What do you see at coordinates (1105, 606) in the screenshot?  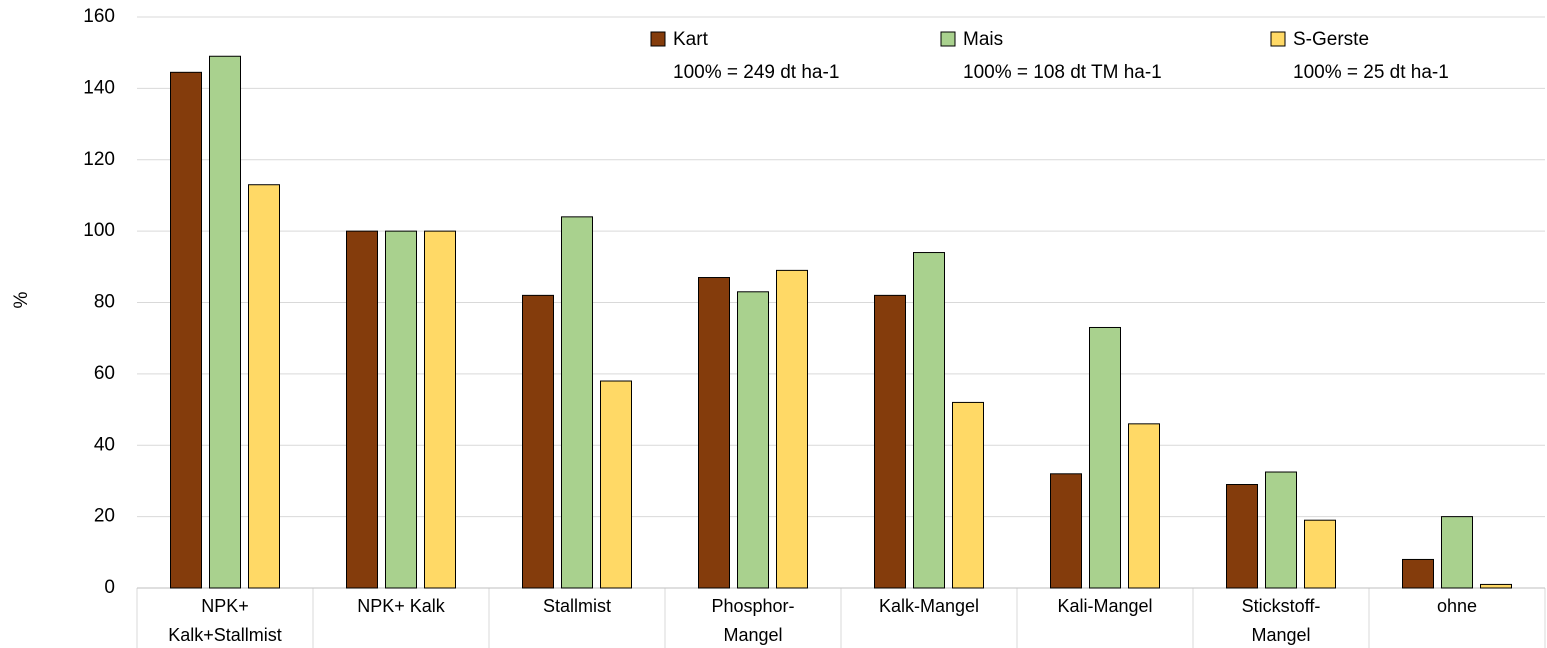 I see `x-tick-label: Kali-Mangel` at bounding box center [1105, 606].